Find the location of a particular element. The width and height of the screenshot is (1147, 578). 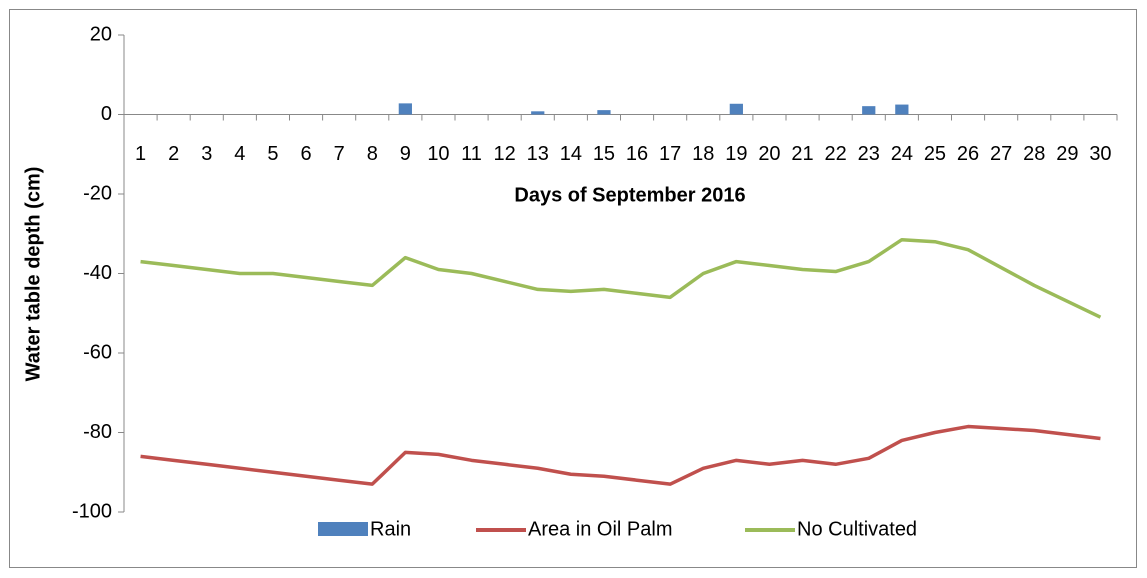

x-tick-label: 12 is located at coordinates (505, 154).